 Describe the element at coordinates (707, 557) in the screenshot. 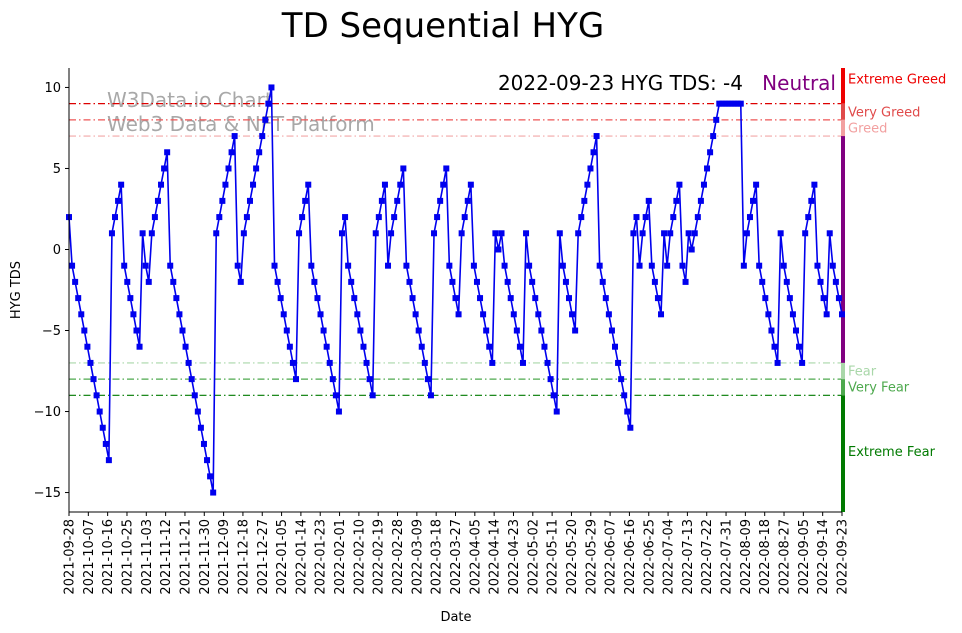

I see `x-tick-label: 2022-07-22` at that location.